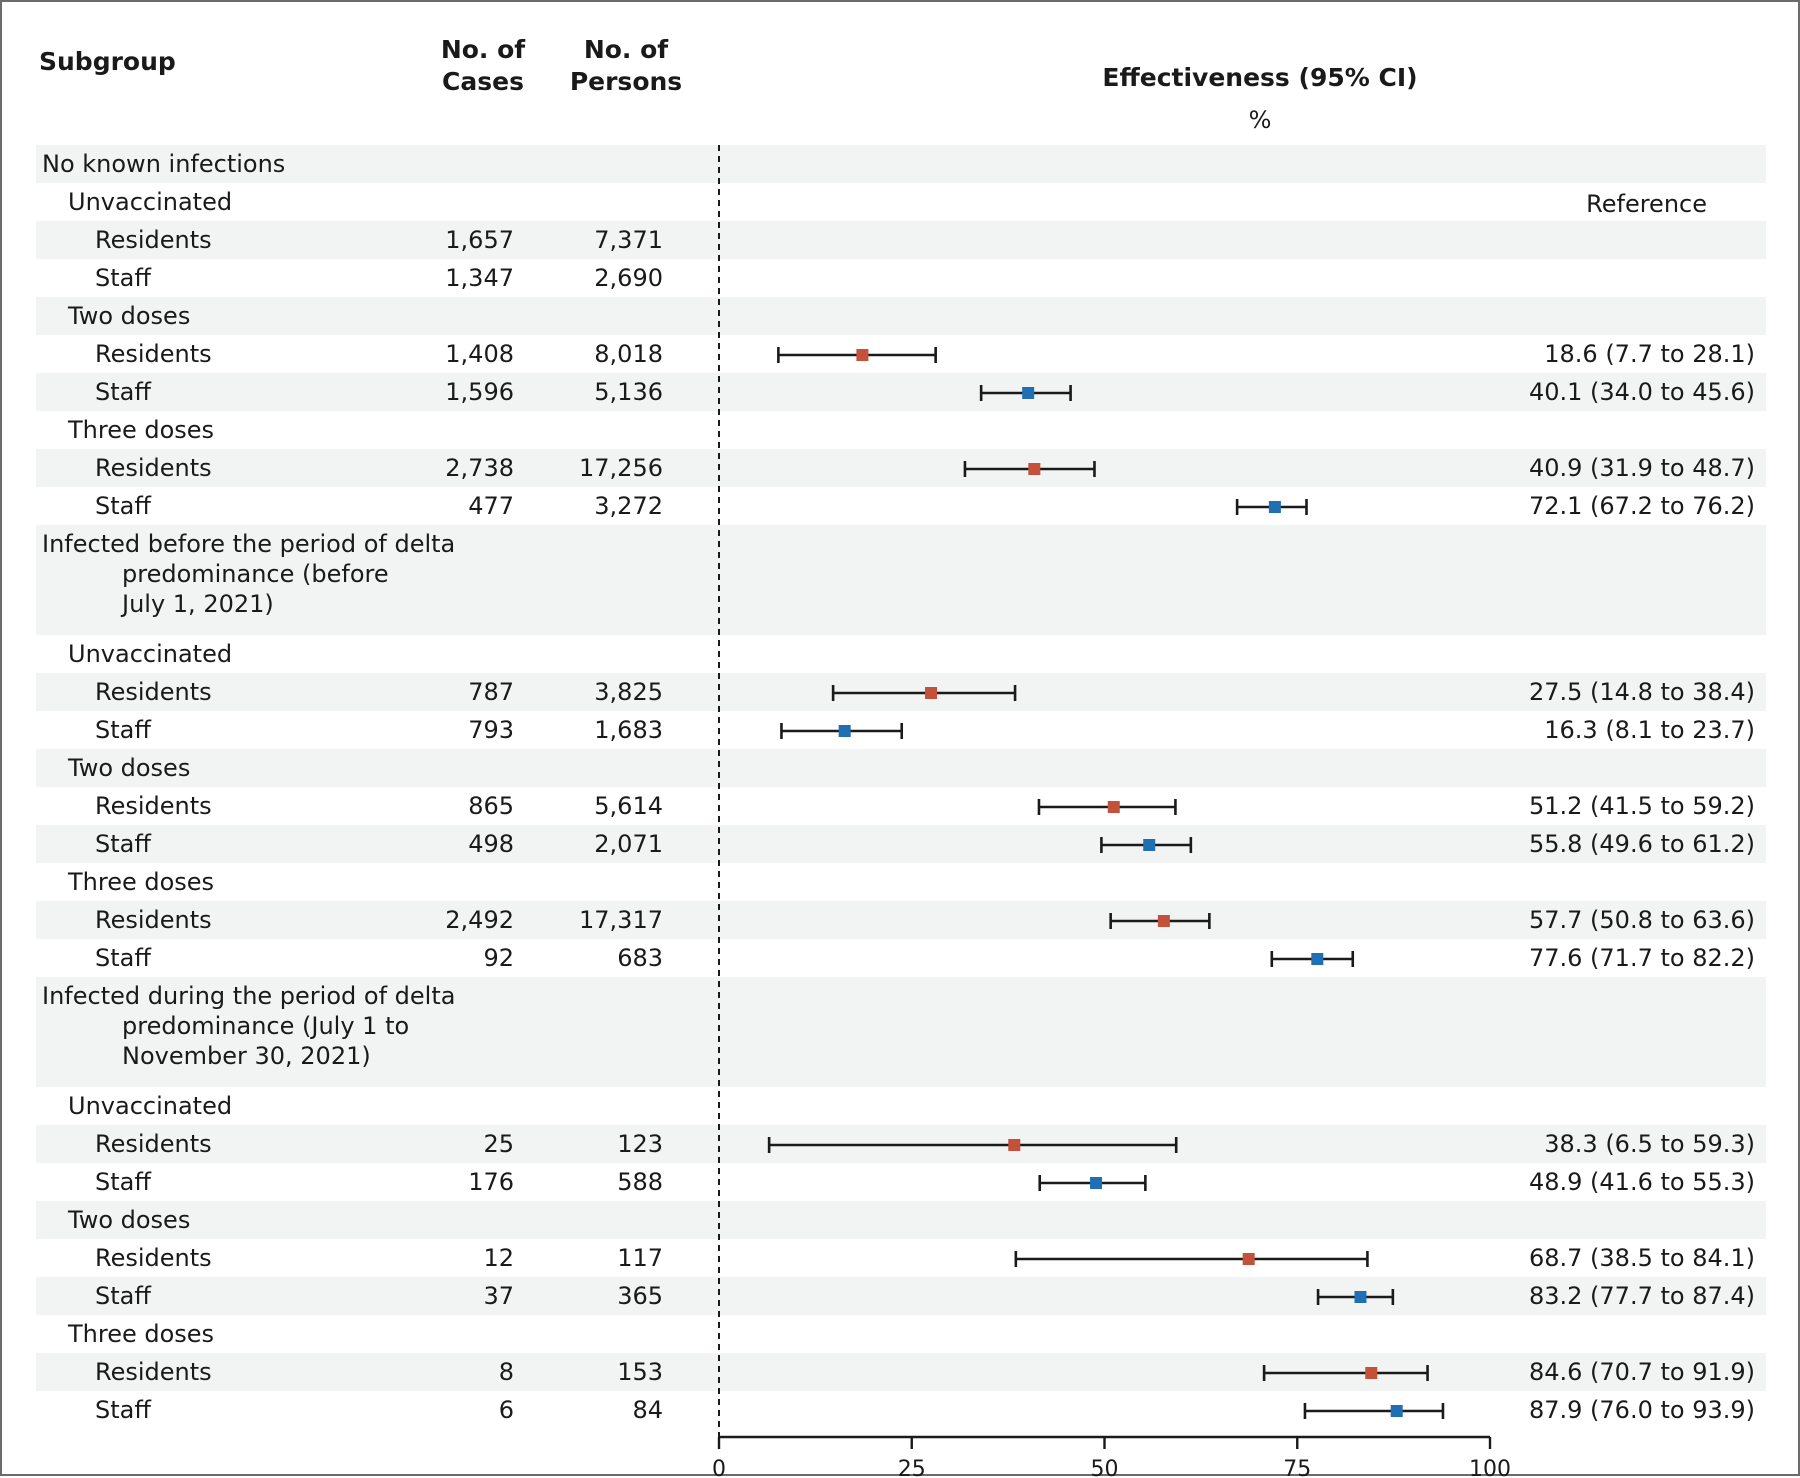 This screenshot has height=1478, width=1800. I want to click on header-persons-line1: No. of, so click(626, 49).